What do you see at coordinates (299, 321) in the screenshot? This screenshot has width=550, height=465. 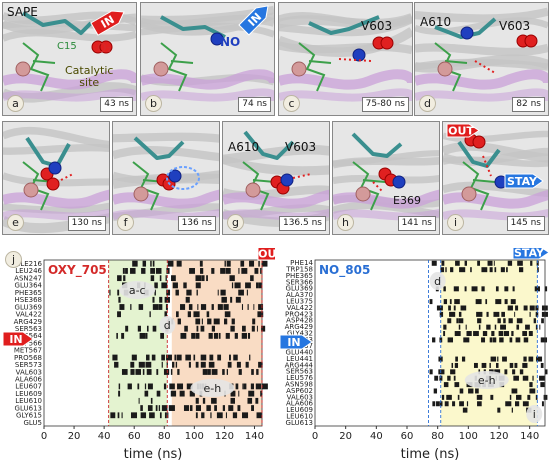 I see `residue-tick-label: ASP428` at bounding box center [299, 321].